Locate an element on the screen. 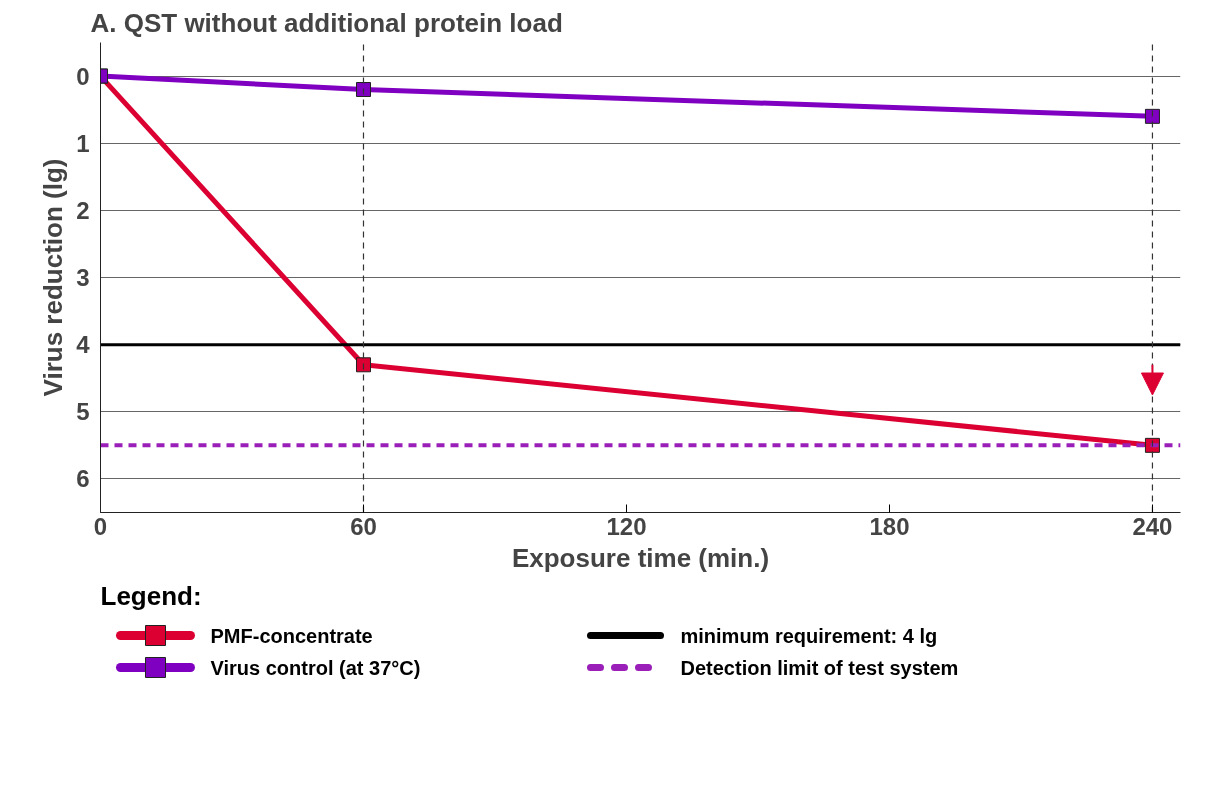 The width and height of the screenshot is (1225, 808). legend-title: Legend: is located at coordinates (151, 595).